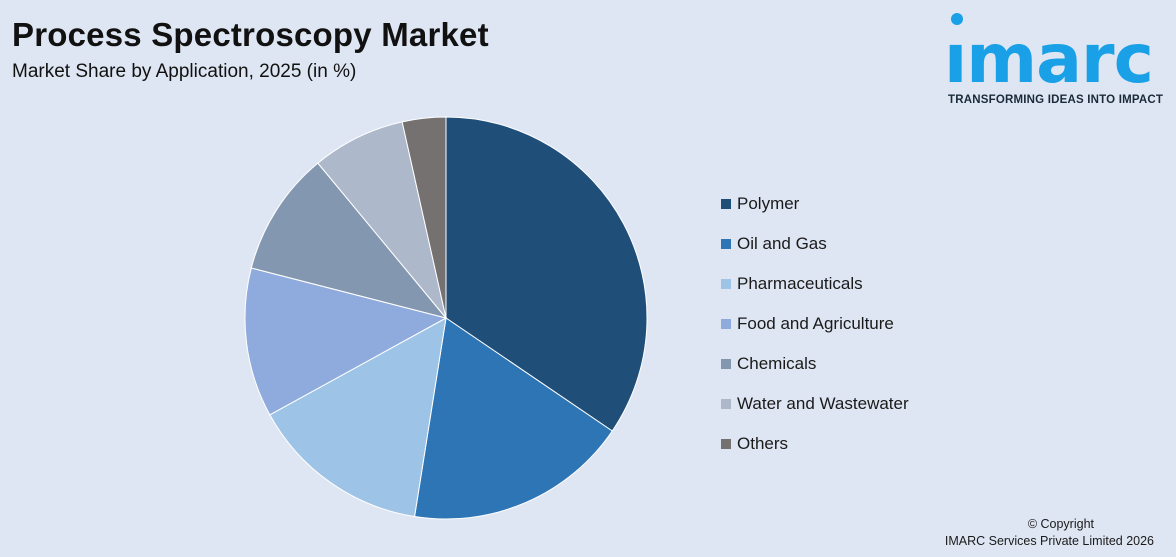  What do you see at coordinates (782, 243) in the screenshot?
I see `legend-label: Oil and Gas` at bounding box center [782, 243].